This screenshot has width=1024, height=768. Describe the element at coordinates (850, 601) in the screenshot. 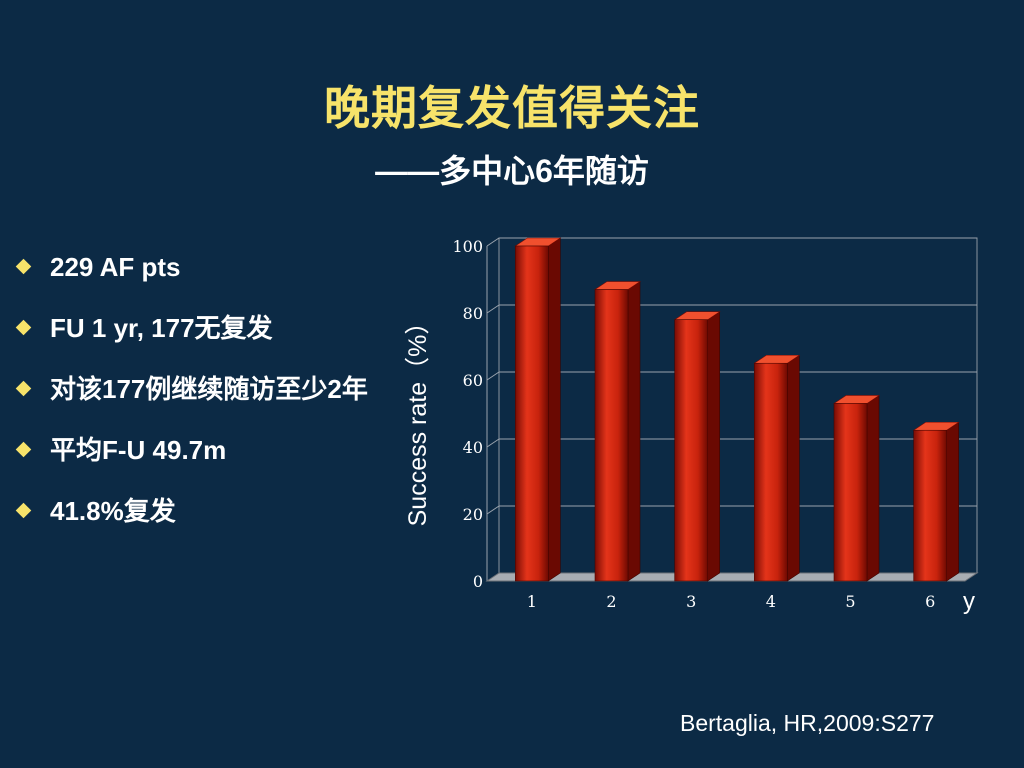

I see `x-tick-label: 5` at that location.